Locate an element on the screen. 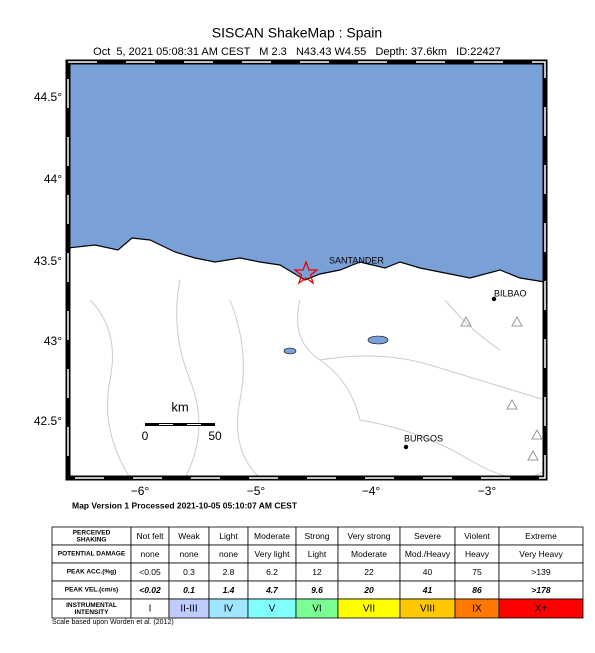 The width and height of the screenshot is (595, 653). lat-label: 43.5° is located at coordinates (48, 261).